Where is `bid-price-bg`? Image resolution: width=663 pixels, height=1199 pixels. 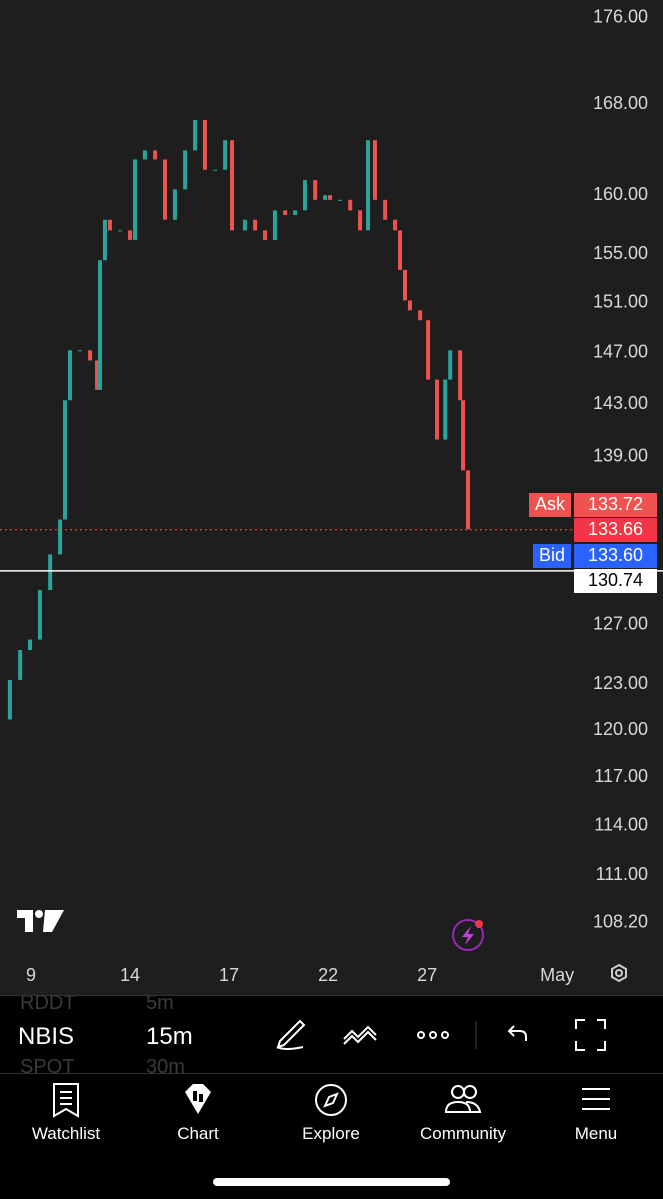
bid-price-bg is located at coordinates (615, 556).